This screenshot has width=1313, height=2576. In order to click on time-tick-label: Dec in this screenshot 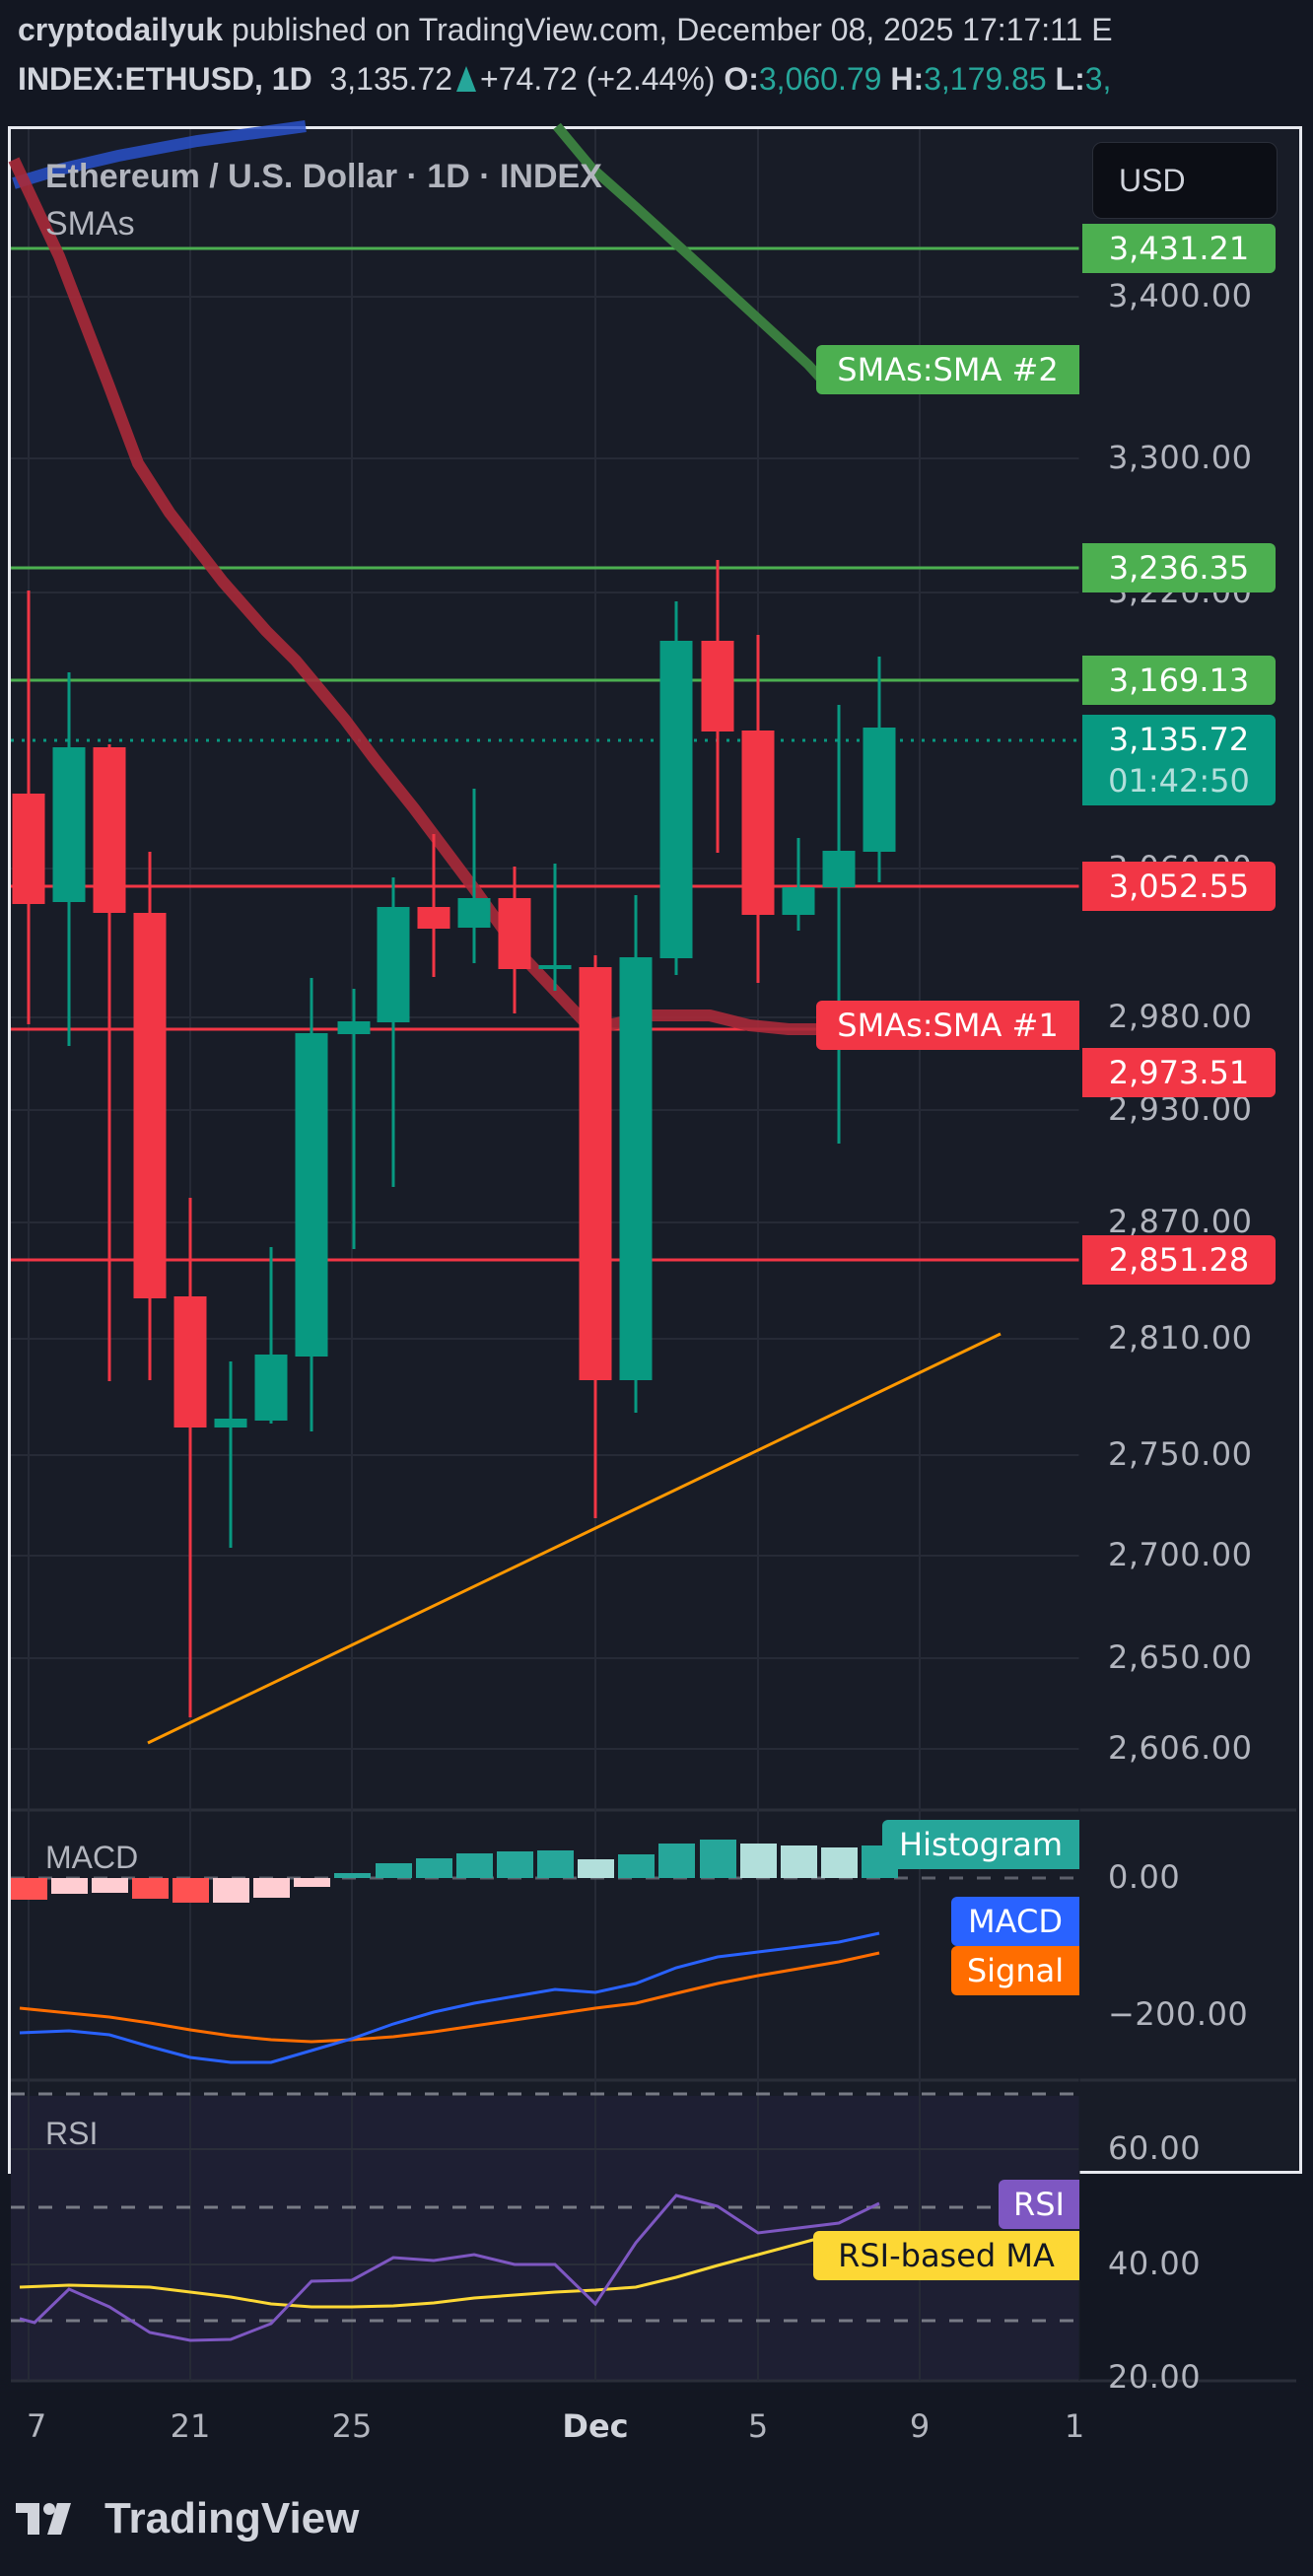, I will do `click(595, 2426)`.